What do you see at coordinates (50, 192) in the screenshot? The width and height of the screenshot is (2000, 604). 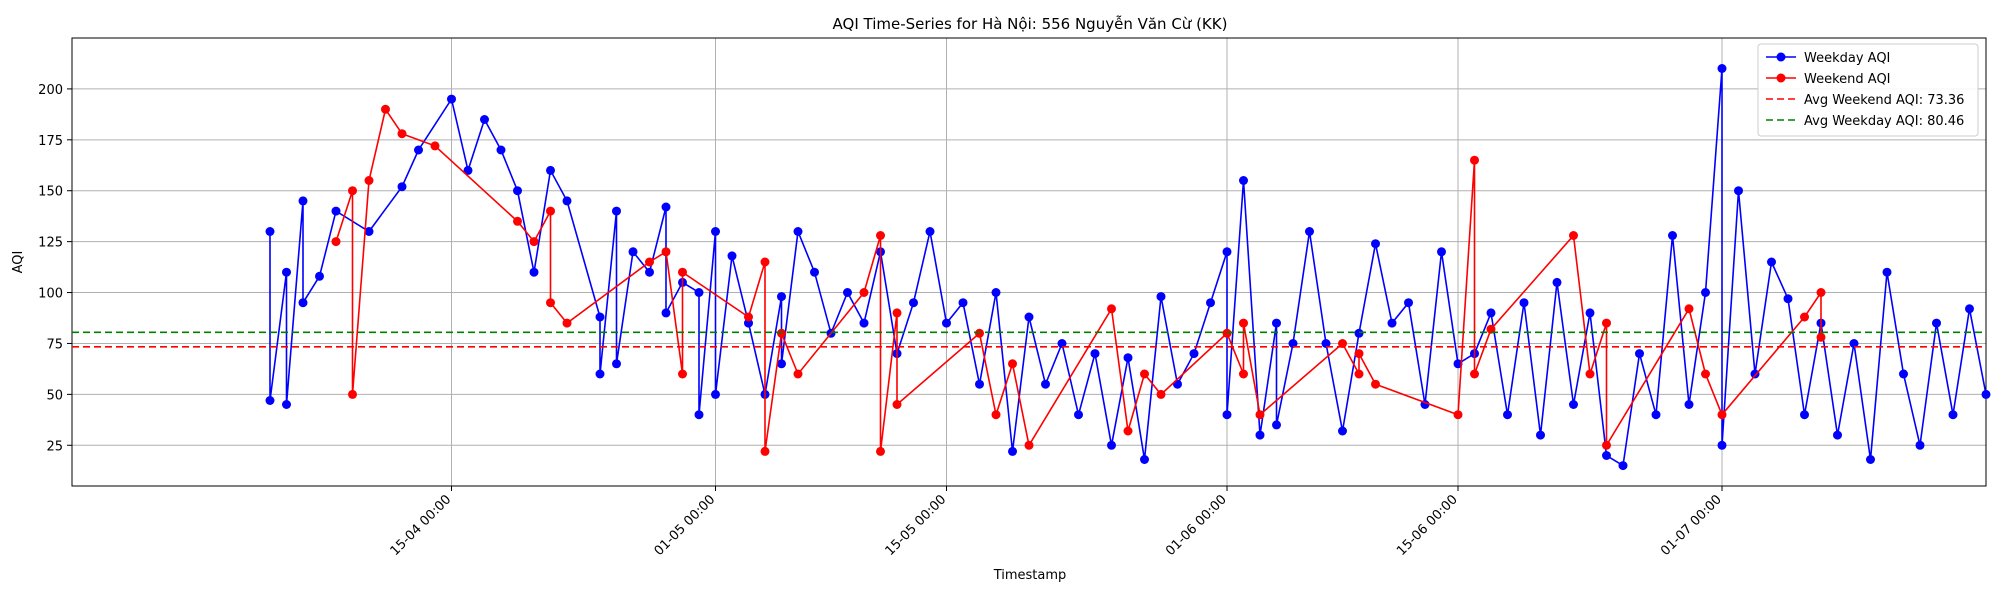 I see `y-tick-label: 150` at bounding box center [50, 192].